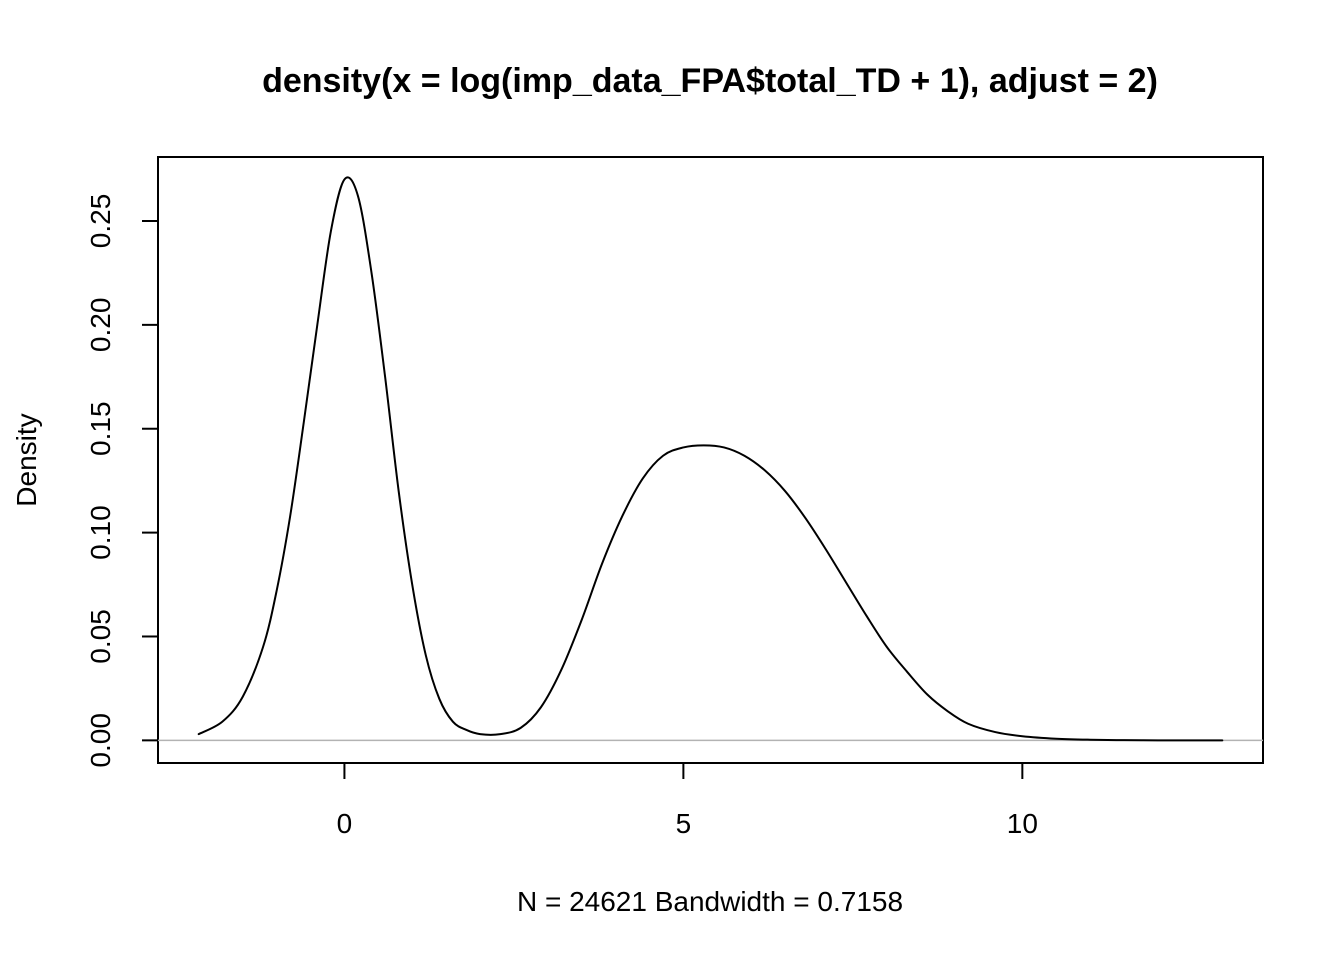 This screenshot has width=1344, height=960. Describe the element at coordinates (100, 636) in the screenshot. I see `y-tick-label: 0.05` at that location.